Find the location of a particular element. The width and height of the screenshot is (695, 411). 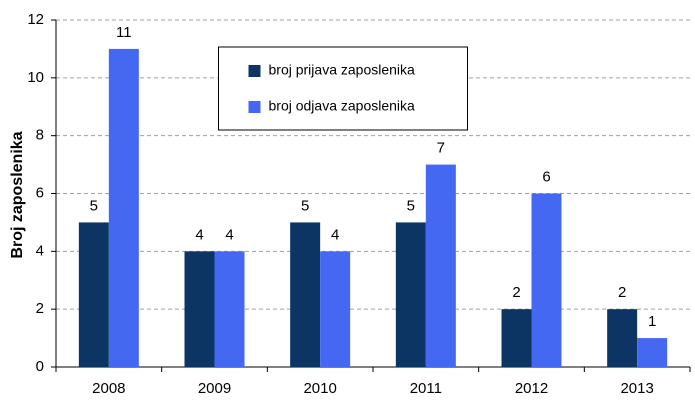

data-label: 11 is located at coordinates (124, 32).